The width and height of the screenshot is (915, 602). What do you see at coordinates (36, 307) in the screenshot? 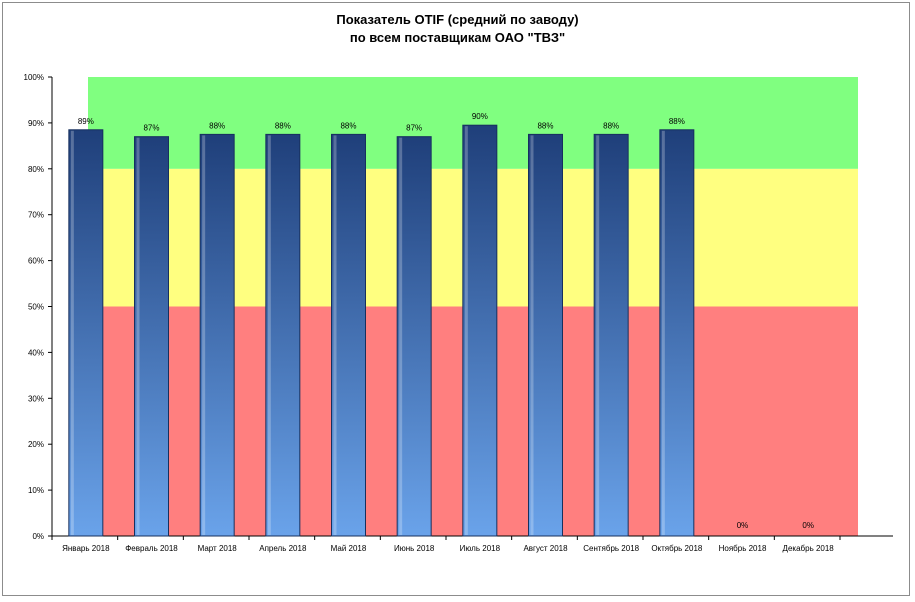
I see `y-tick-label: 50%` at bounding box center [36, 307].